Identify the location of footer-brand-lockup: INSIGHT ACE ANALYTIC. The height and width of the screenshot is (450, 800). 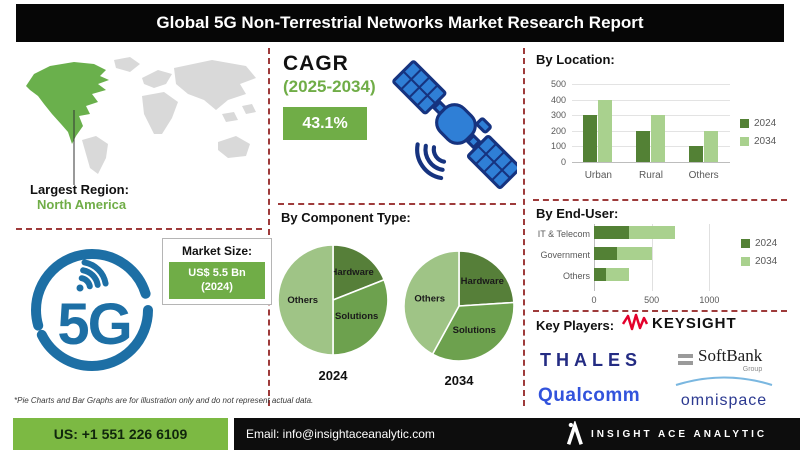
(666, 434).